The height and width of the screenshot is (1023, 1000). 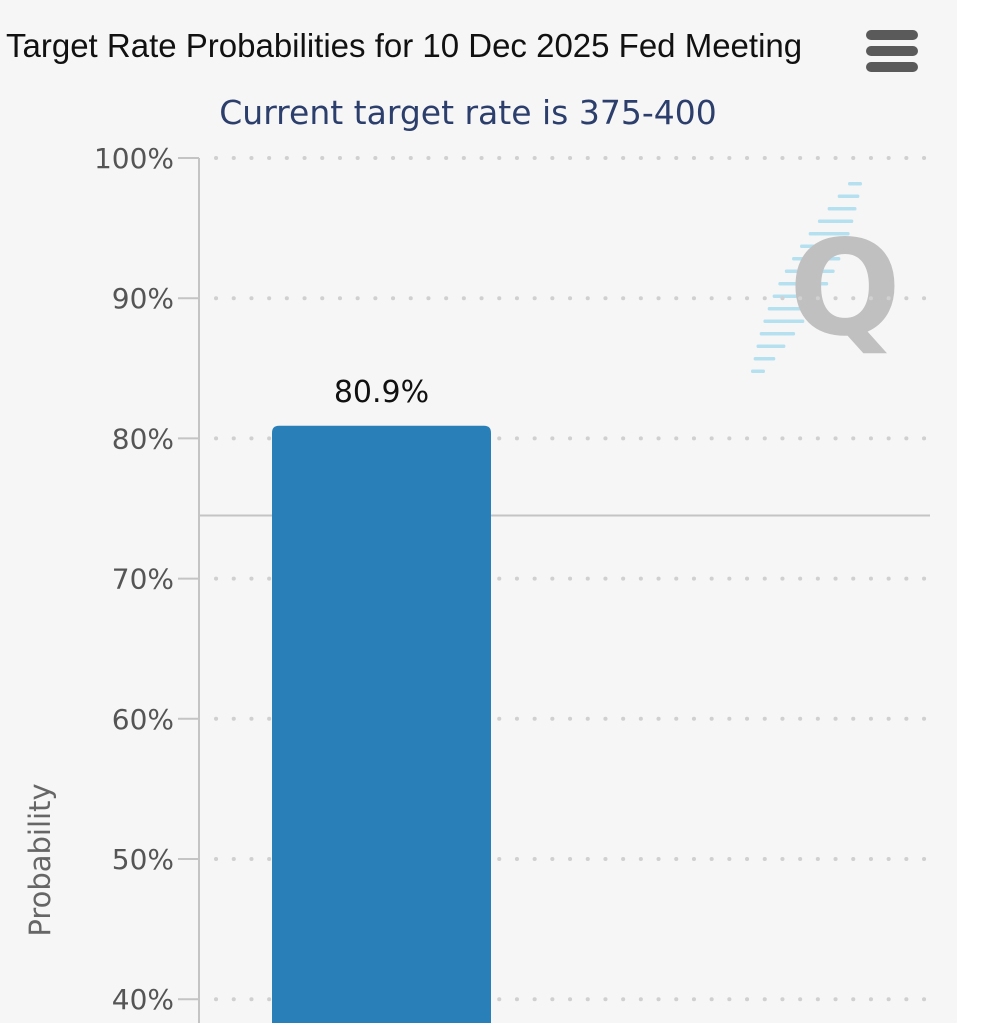 I want to click on cme-q-logo-icon: Q, so click(x=826, y=277).